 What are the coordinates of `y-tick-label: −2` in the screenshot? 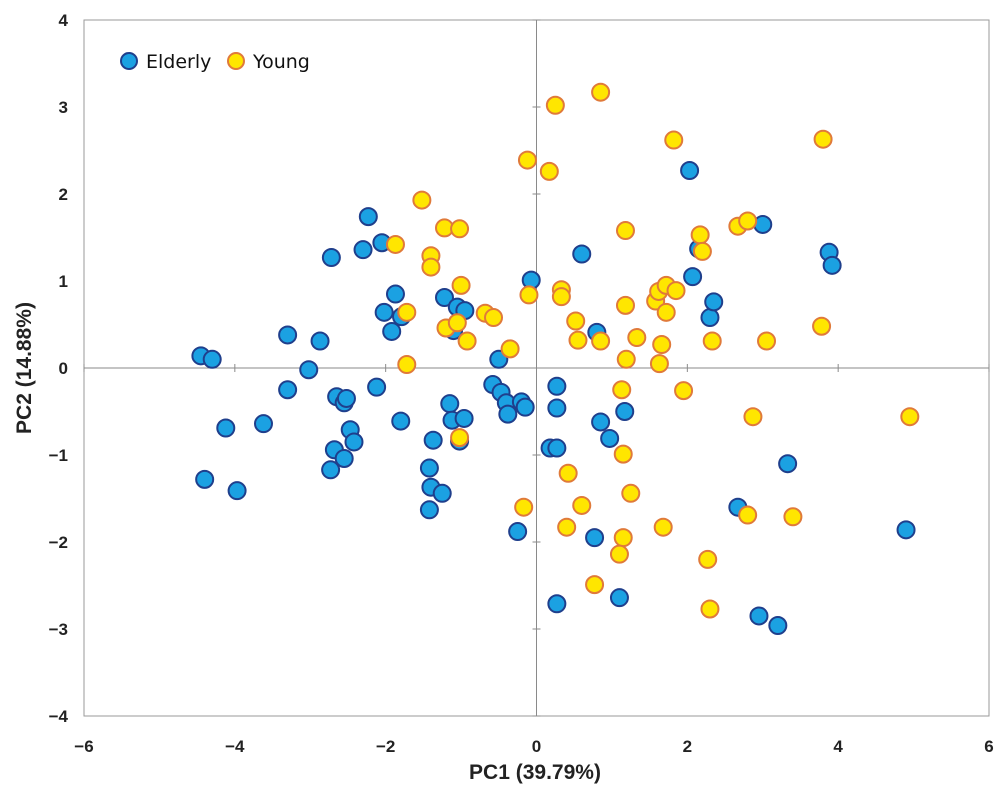 It's located at (58, 542).